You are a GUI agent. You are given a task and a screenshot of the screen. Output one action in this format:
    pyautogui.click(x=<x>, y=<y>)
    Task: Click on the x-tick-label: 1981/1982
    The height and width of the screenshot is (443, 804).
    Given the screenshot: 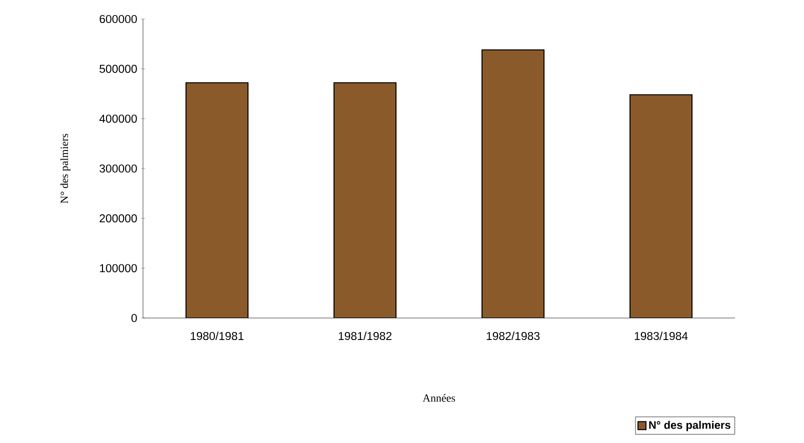 What is the action you would take?
    pyautogui.click(x=365, y=336)
    